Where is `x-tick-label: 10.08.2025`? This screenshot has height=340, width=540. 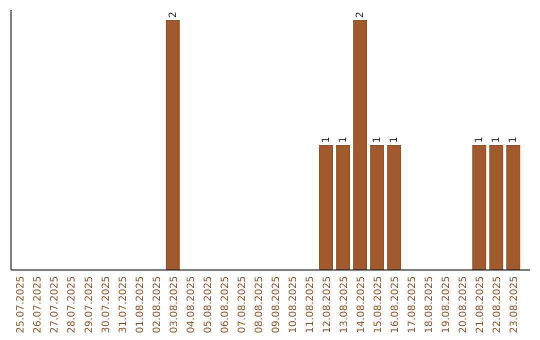 x-tick-label: 10.08.2025 is located at coordinates (293, 305).